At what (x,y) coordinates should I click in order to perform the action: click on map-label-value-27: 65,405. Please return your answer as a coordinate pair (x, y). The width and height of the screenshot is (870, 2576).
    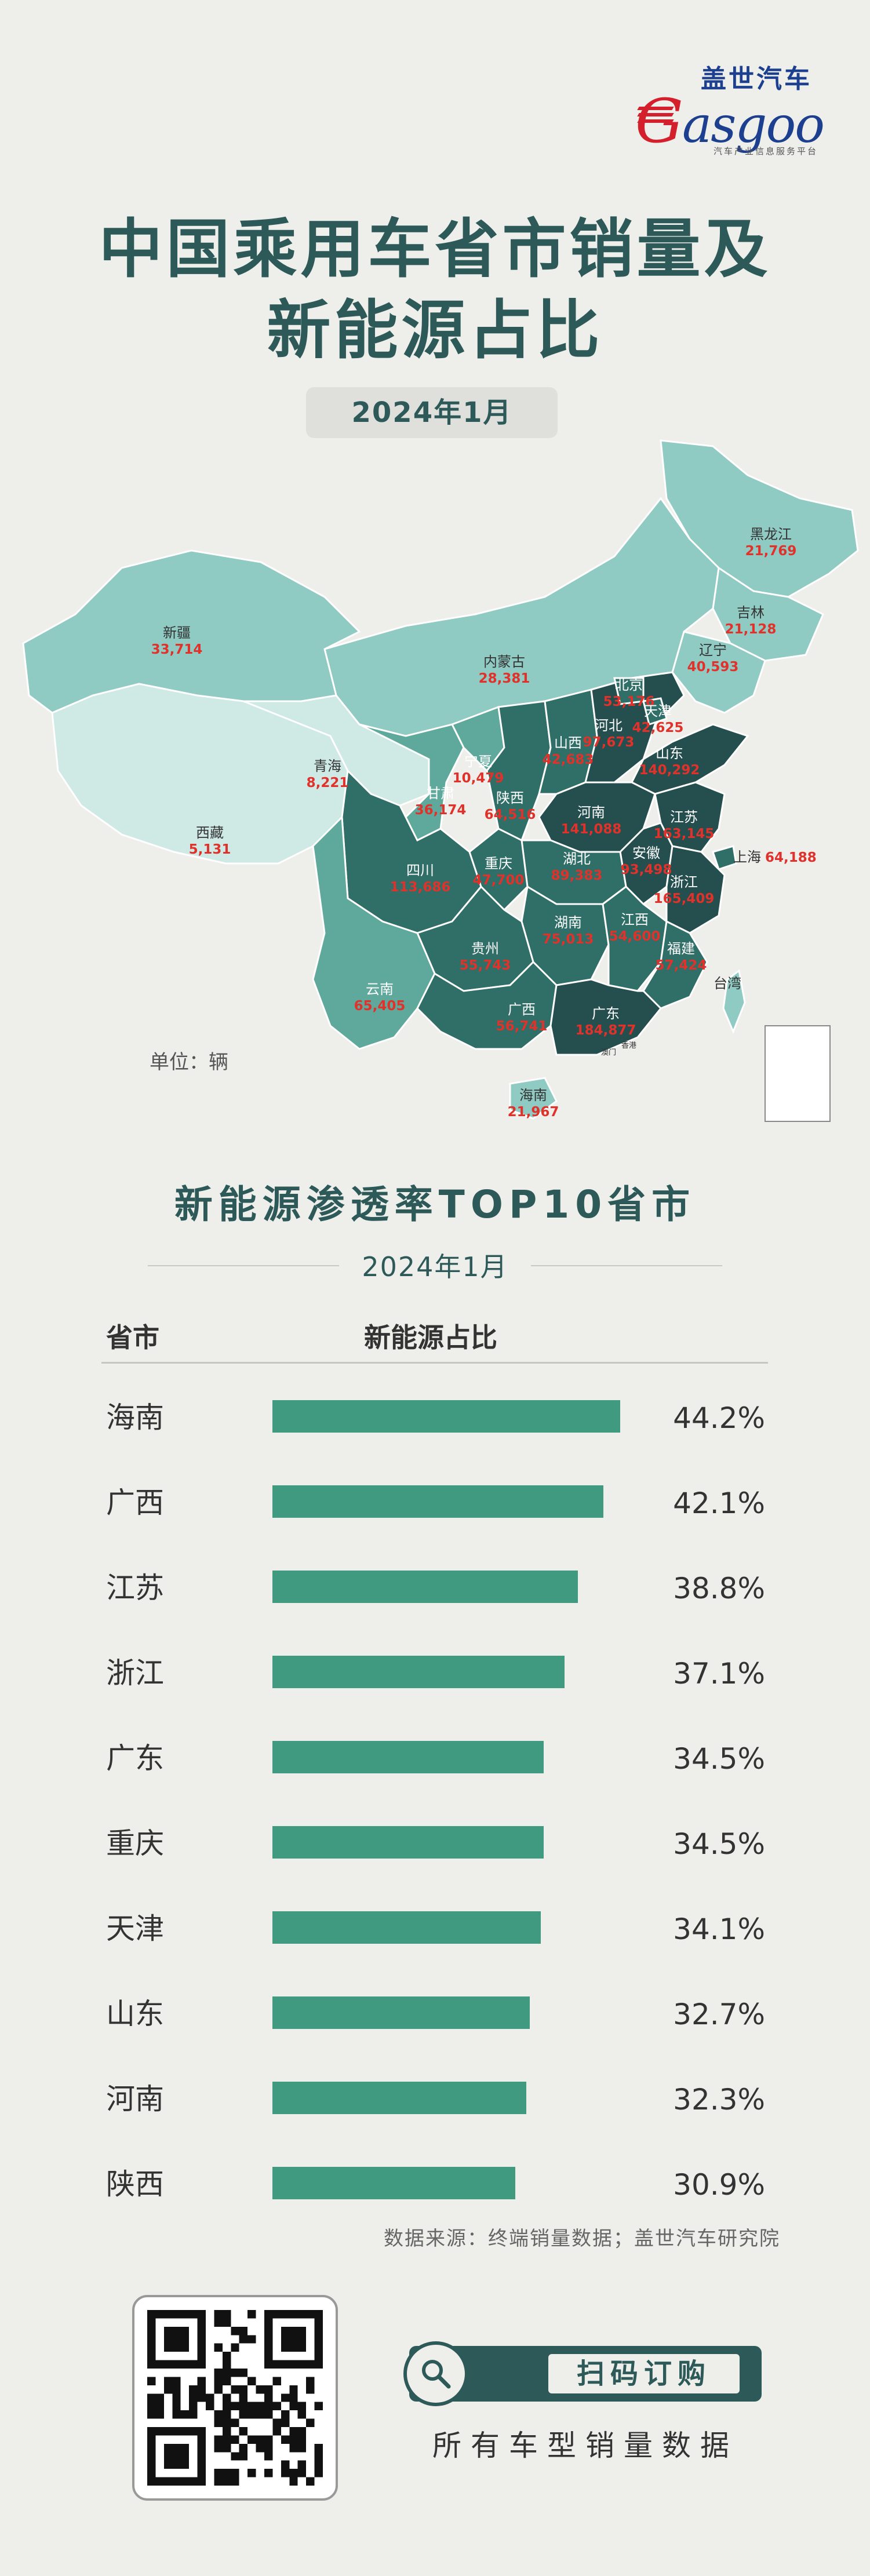
    Looking at the image, I should click on (380, 1006).